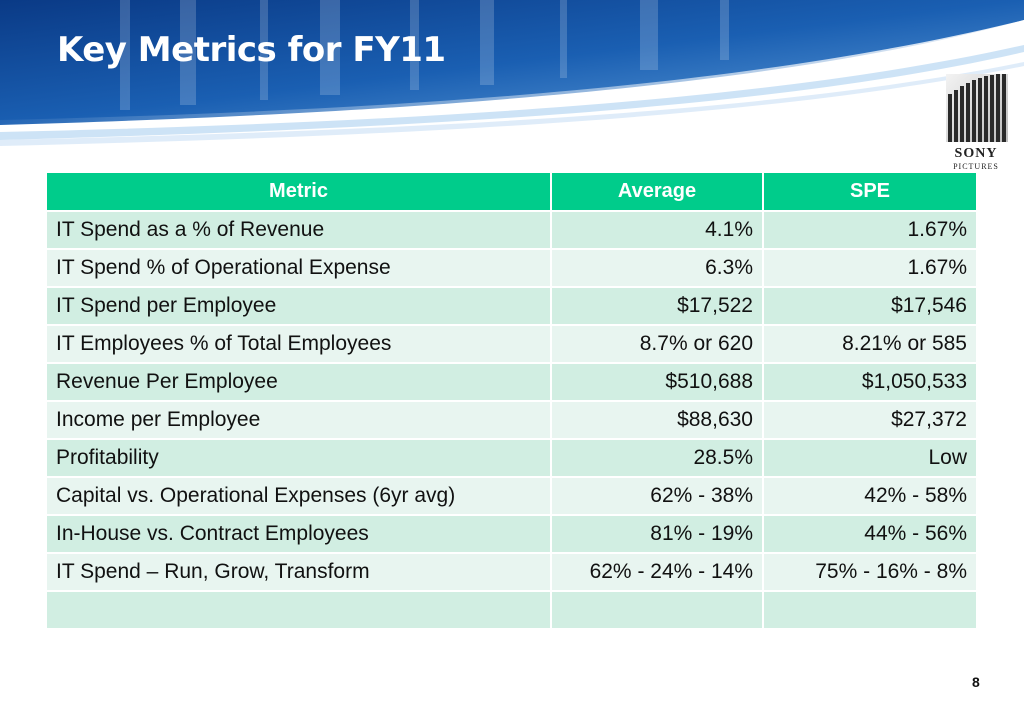 The width and height of the screenshot is (1024, 708). Describe the element at coordinates (657, 268) in the screenshot. I see `average-cell: 6.3%` at that location.